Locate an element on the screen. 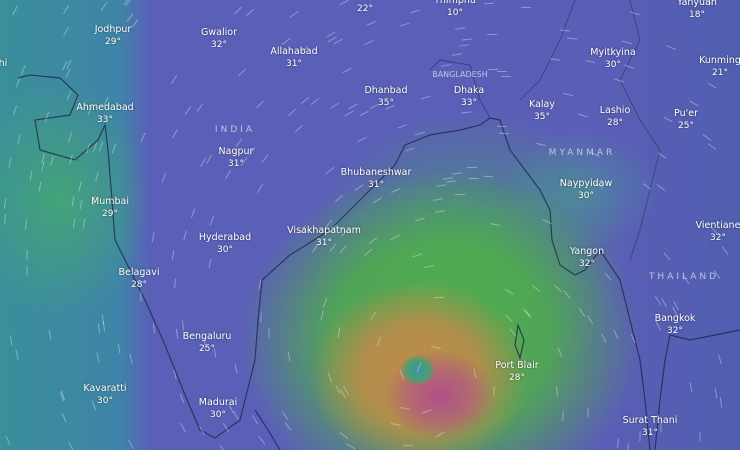 Image resolution: width=740 pixels, height=450 pixels. city-name: Visakhapatnam is located at coordinates (324, 230).